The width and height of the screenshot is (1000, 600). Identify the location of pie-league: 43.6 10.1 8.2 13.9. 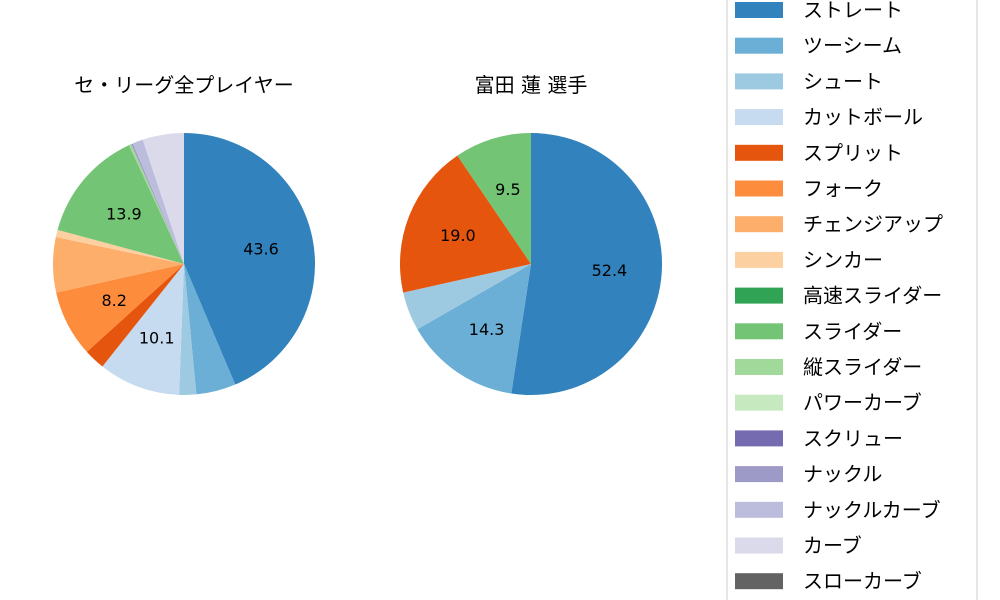
(183, 264).